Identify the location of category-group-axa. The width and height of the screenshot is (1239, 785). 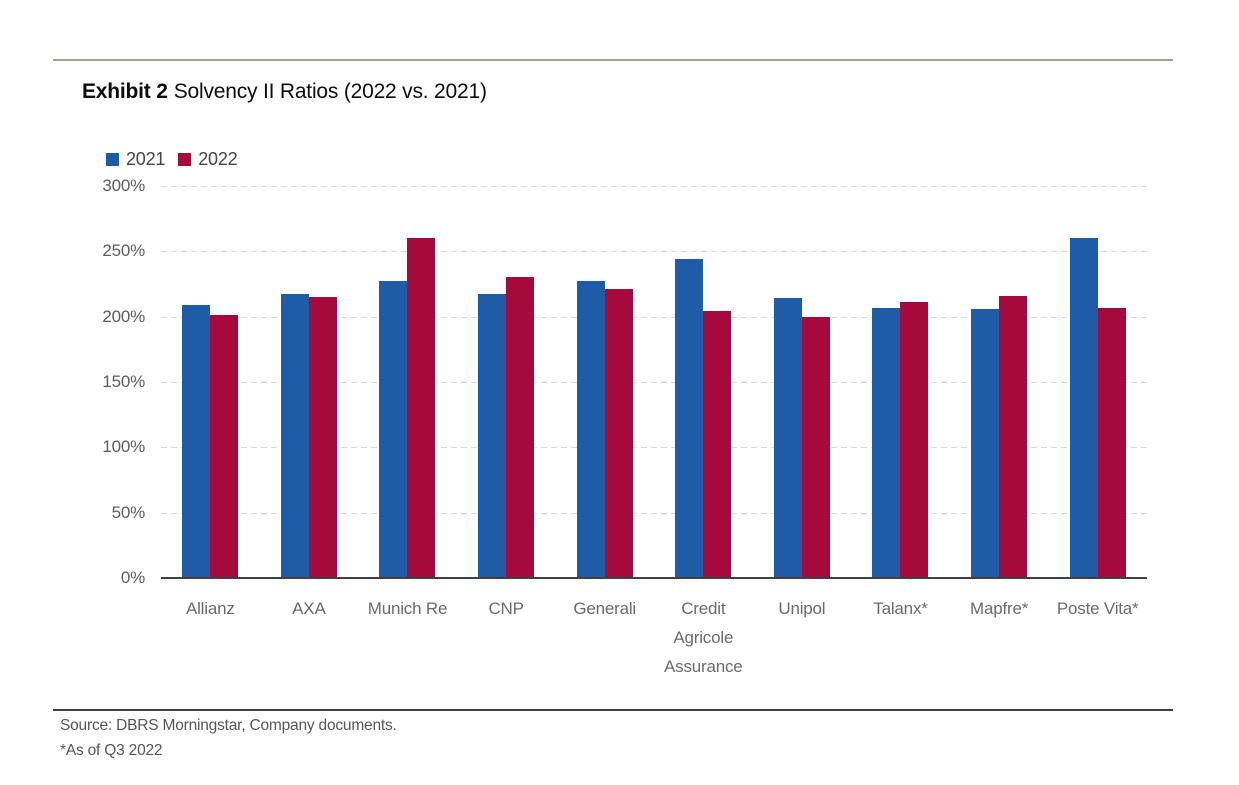
(309, 382).